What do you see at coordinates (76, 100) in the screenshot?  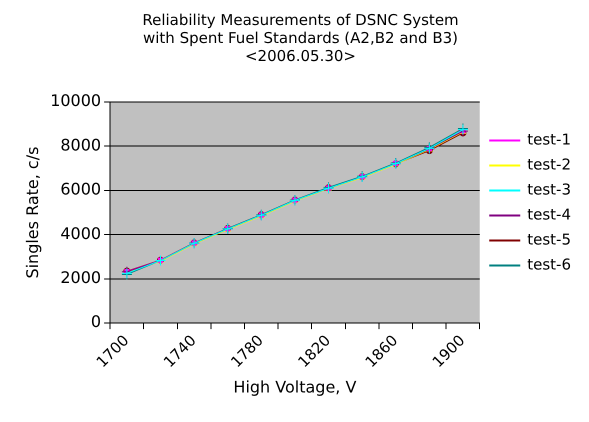 I see `y-tick-label: 10000` at bounding box center [76, 100].